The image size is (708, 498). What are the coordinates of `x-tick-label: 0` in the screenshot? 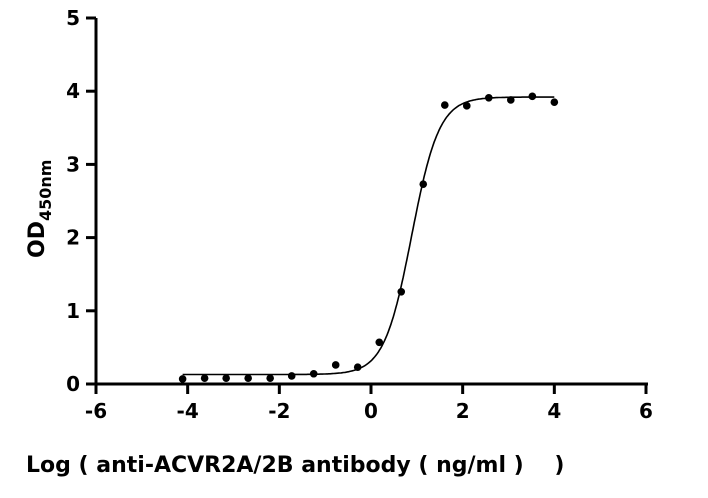 It's located at (371, 411).